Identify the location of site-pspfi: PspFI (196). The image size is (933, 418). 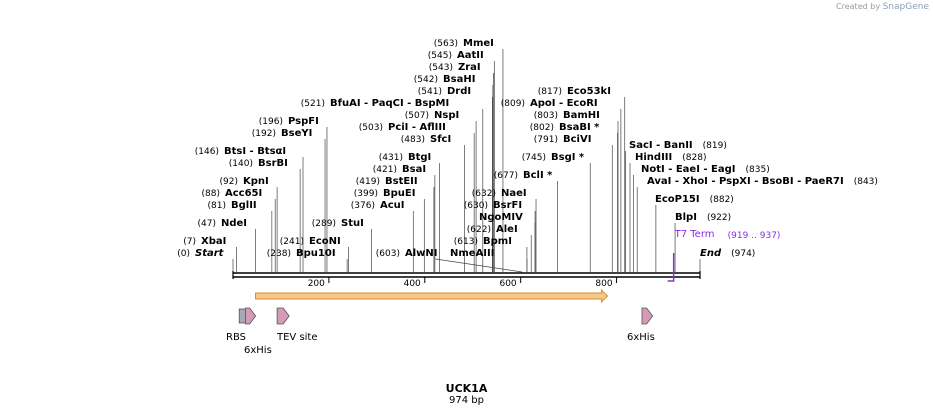
(293, 194).